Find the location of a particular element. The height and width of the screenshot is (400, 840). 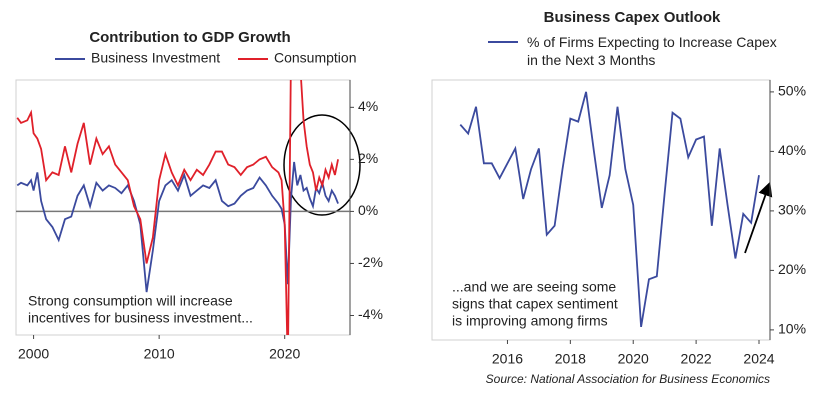

x-tick-label: 2010 is located at coordinates (159, 354).